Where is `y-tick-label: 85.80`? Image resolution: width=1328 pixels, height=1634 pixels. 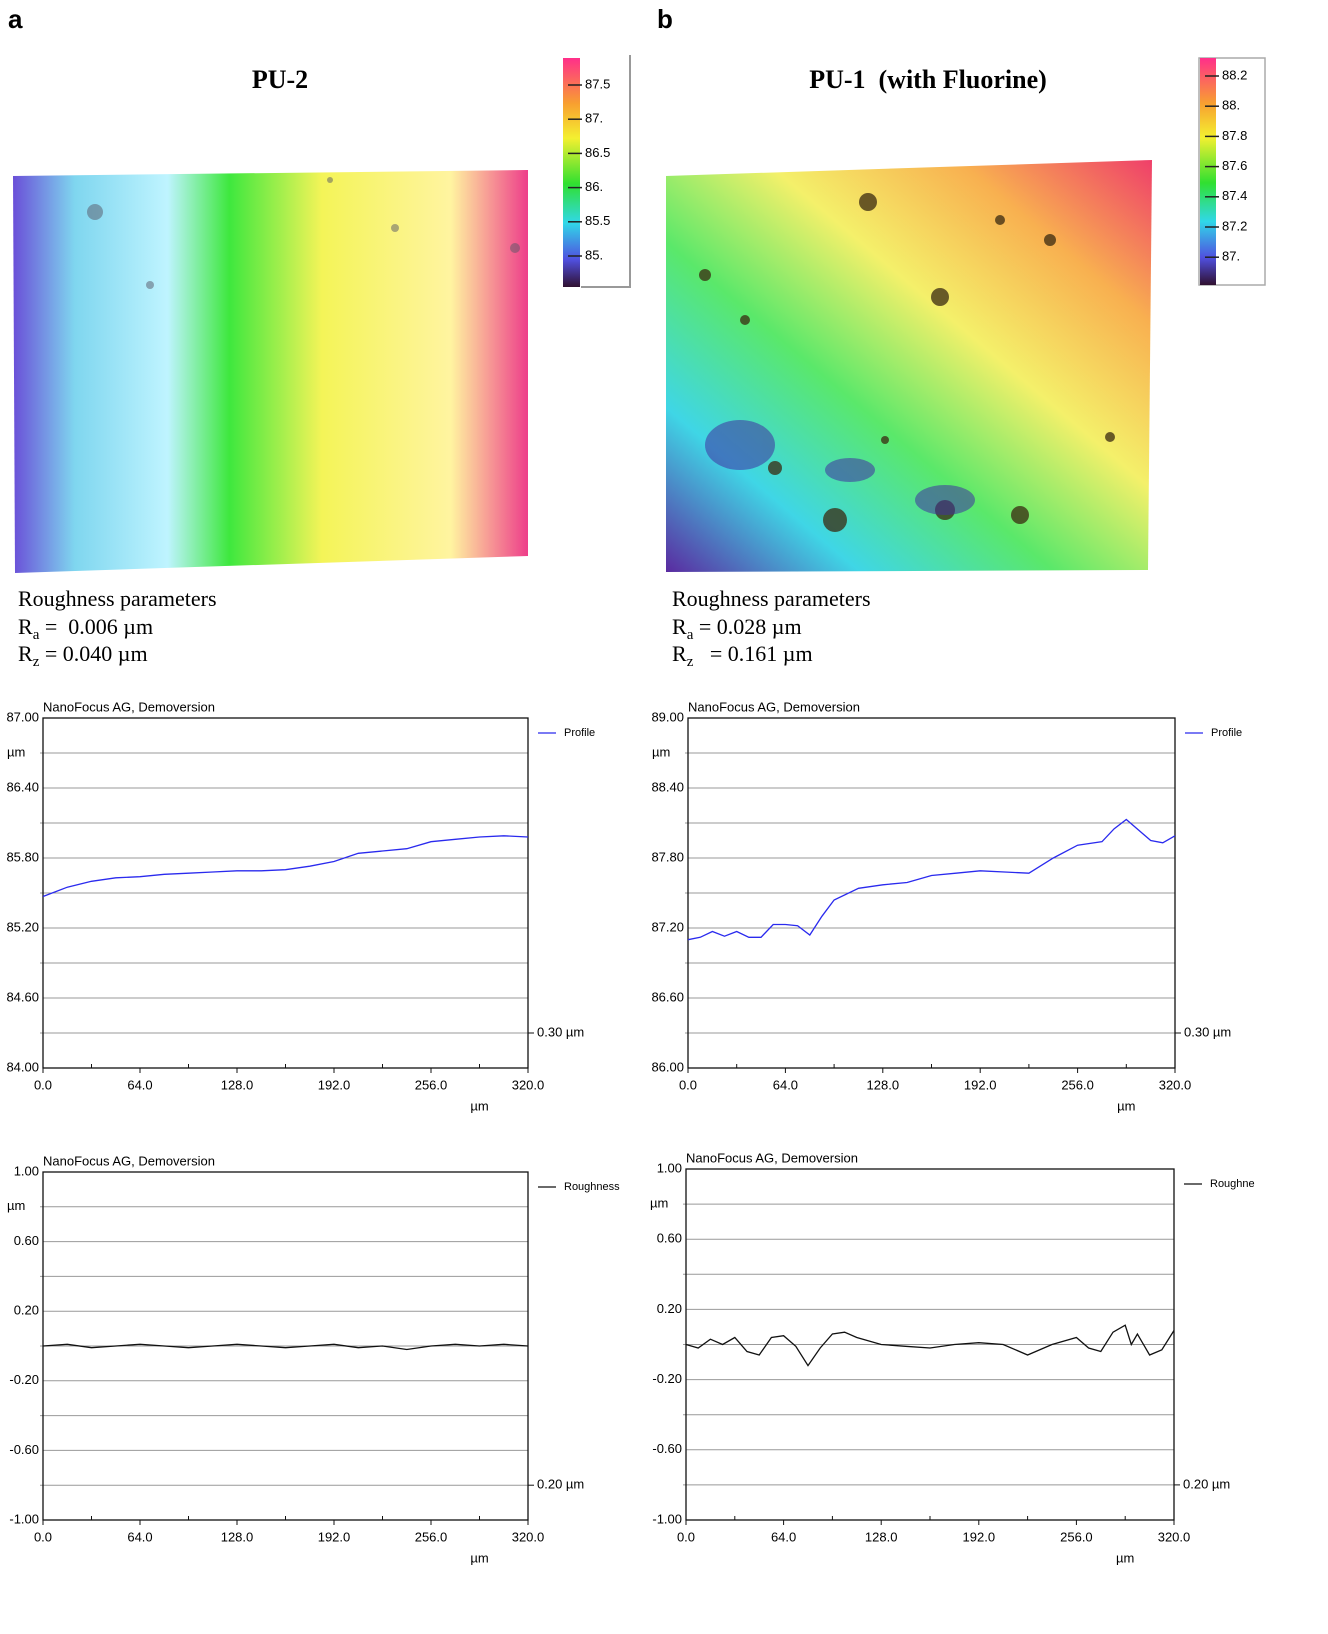
y-tick-label: 85.80 is located at coordinates (22, 856).